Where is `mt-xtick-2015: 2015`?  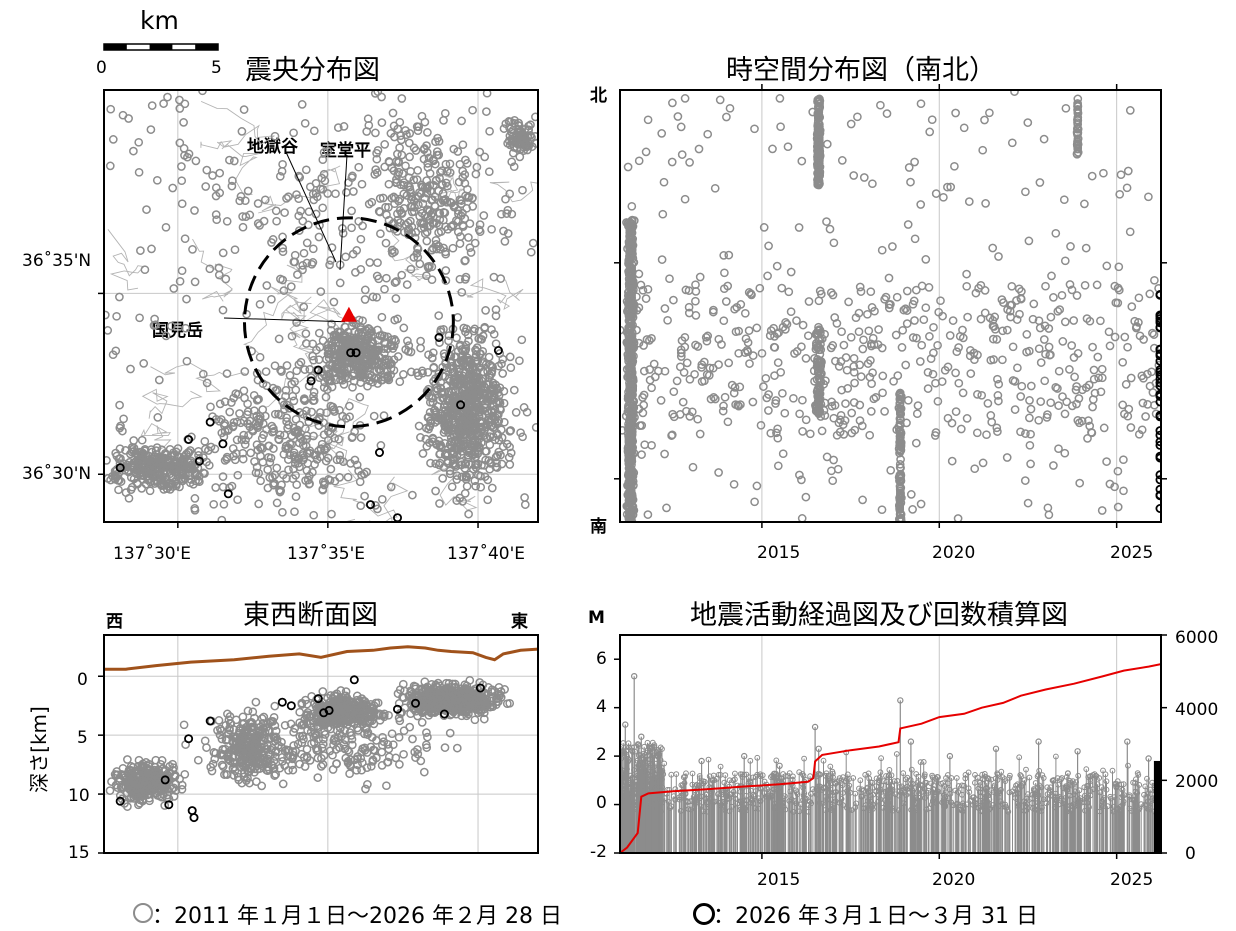
mt-xtick-2015: 2015 is located at coordinates (779, 880).